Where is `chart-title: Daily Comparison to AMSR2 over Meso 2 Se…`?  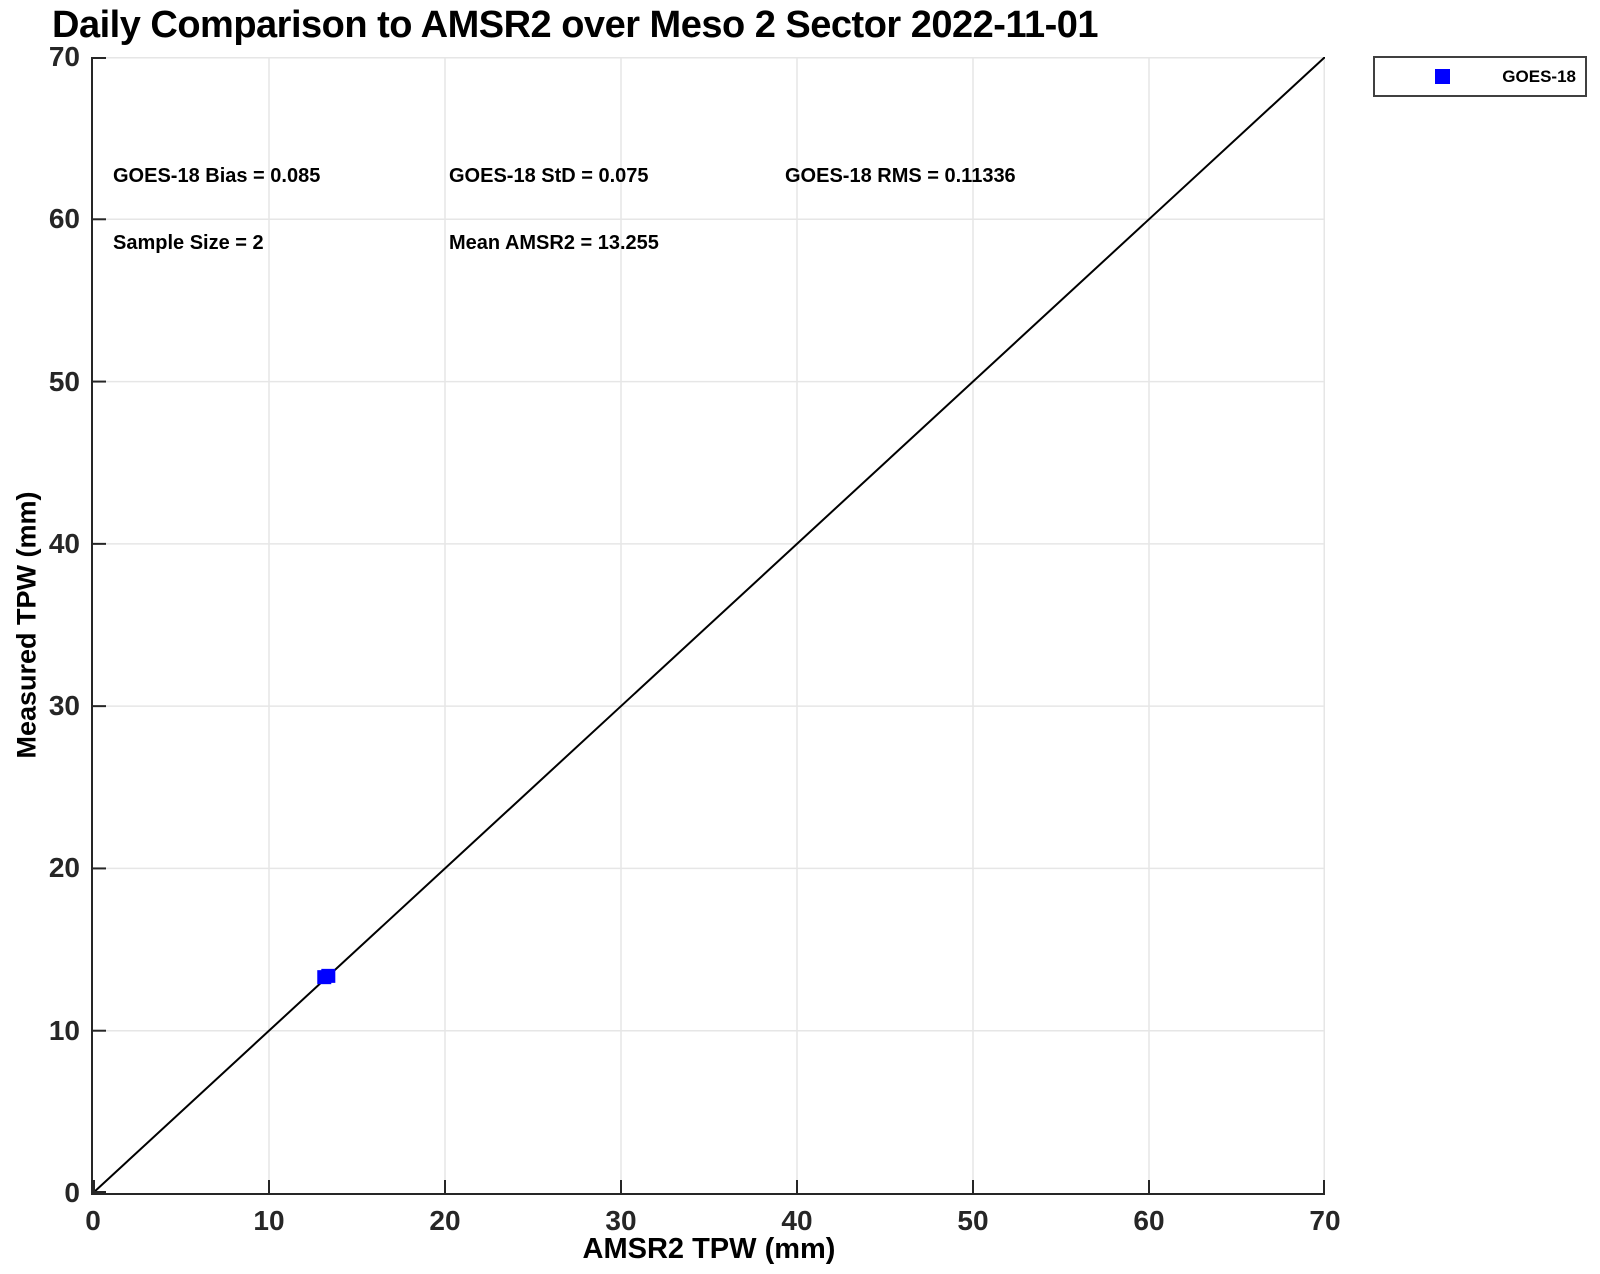 chart-title: Daily Comparison to AMSR2 over Meso 2 Se… is located at coordinates (575, 25).